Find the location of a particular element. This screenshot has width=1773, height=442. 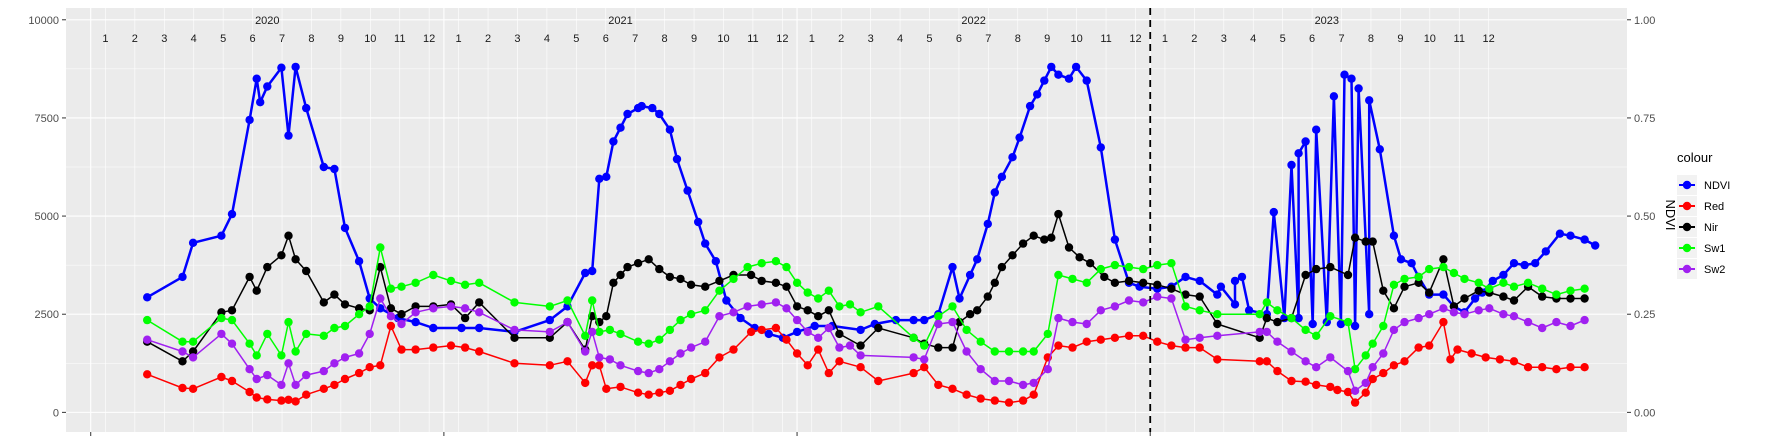

month-label: 8 is located at coordinates (1371, 39).